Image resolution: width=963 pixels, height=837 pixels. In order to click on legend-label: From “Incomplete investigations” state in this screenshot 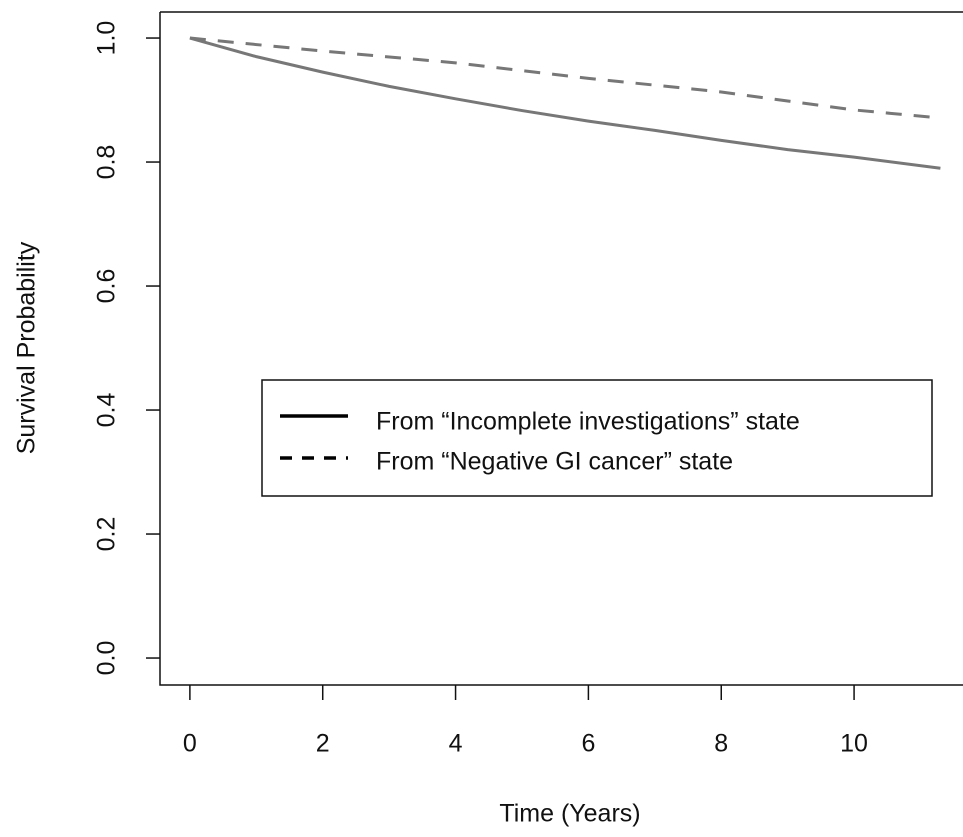, I will do `click(588, 422)`.